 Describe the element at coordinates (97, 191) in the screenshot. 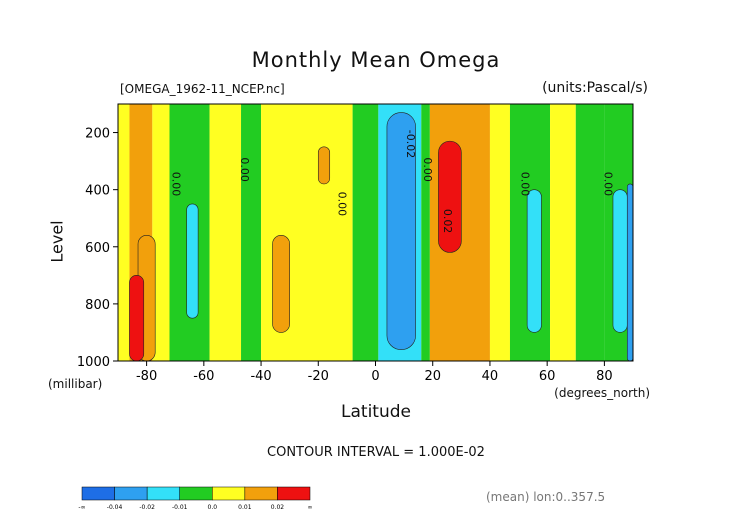

I see `y-tick-label-1: 400` at that location.